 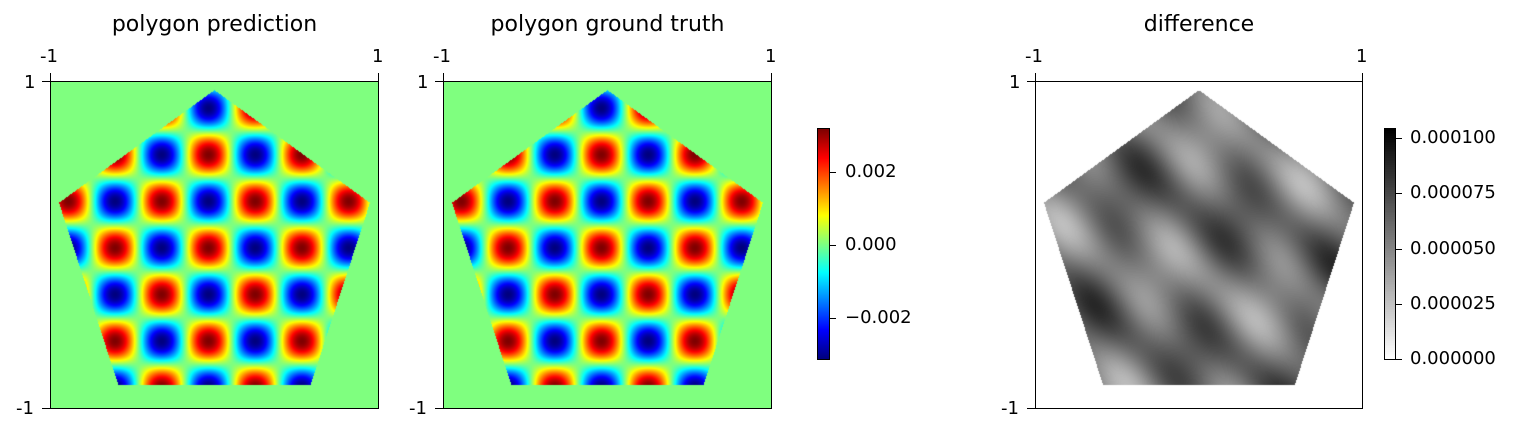 What do you see at coordinates (871, 244) in the screenshot?
I see `colorbar-jet-label-2: 0.000` at bounding box center [871, 244].